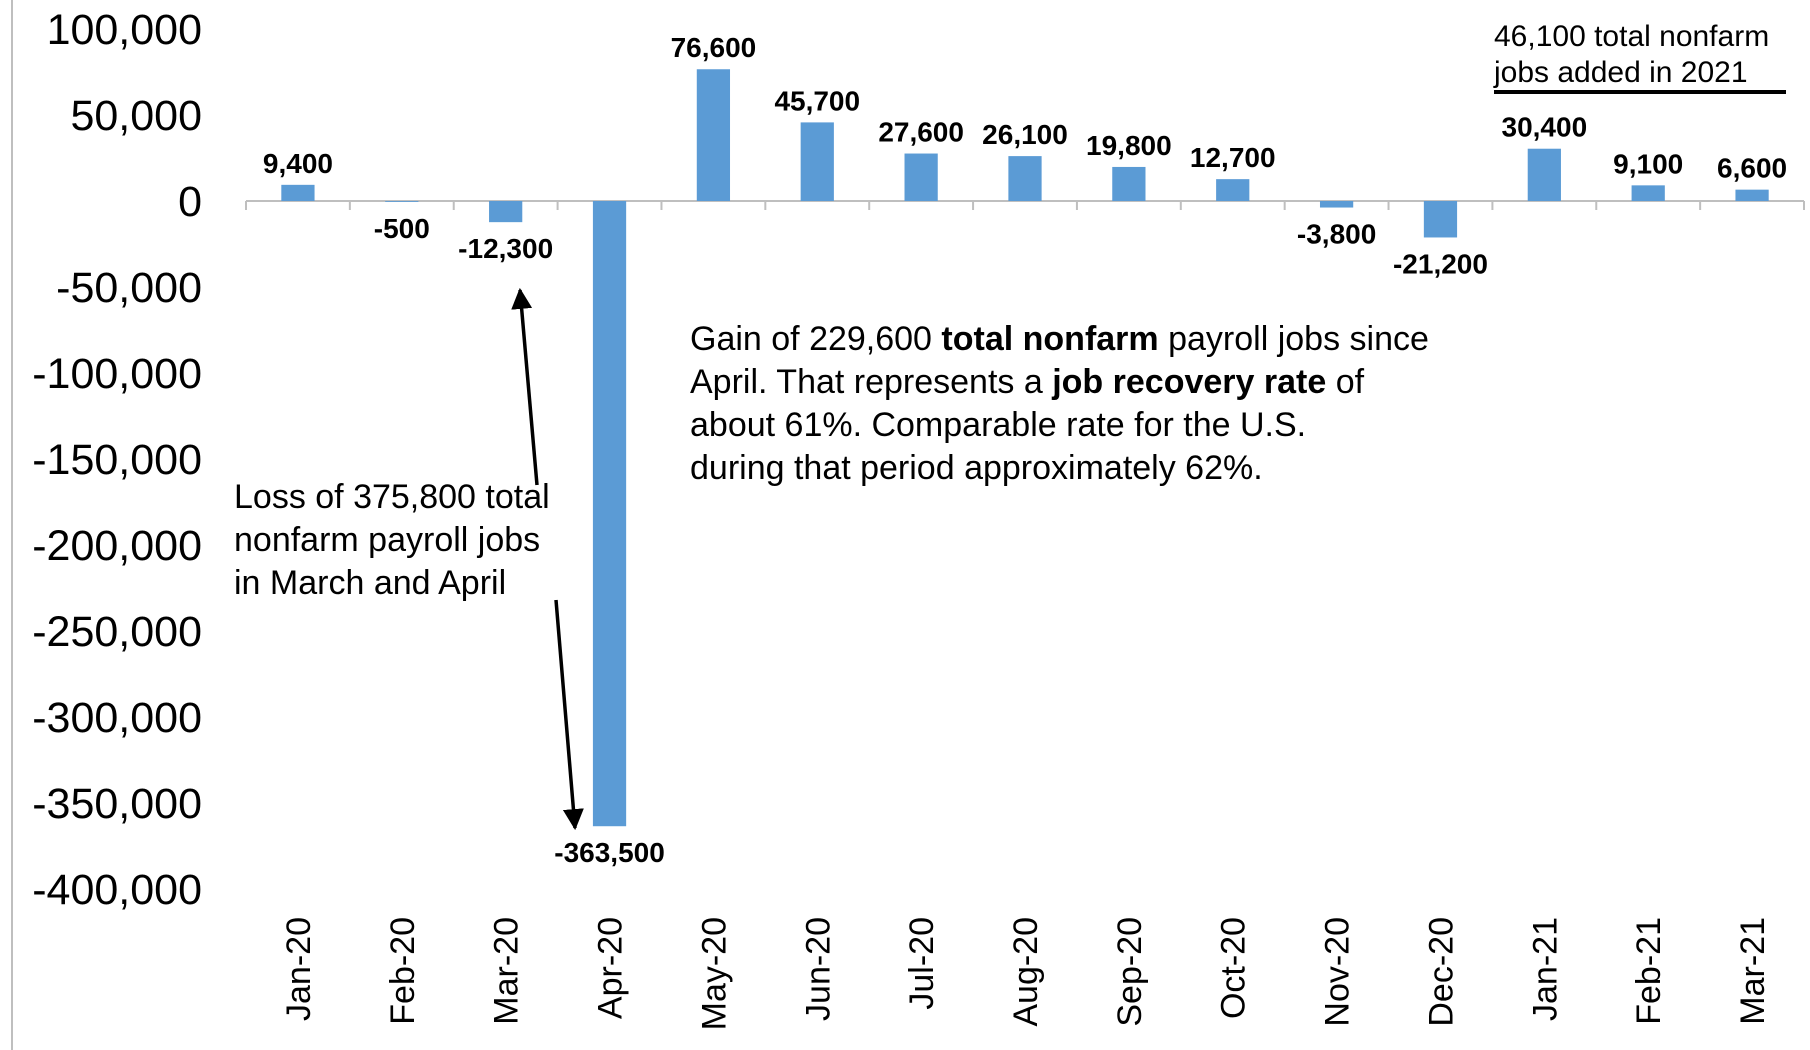  I want to click on annotation: in March and April, so click(370, 583).